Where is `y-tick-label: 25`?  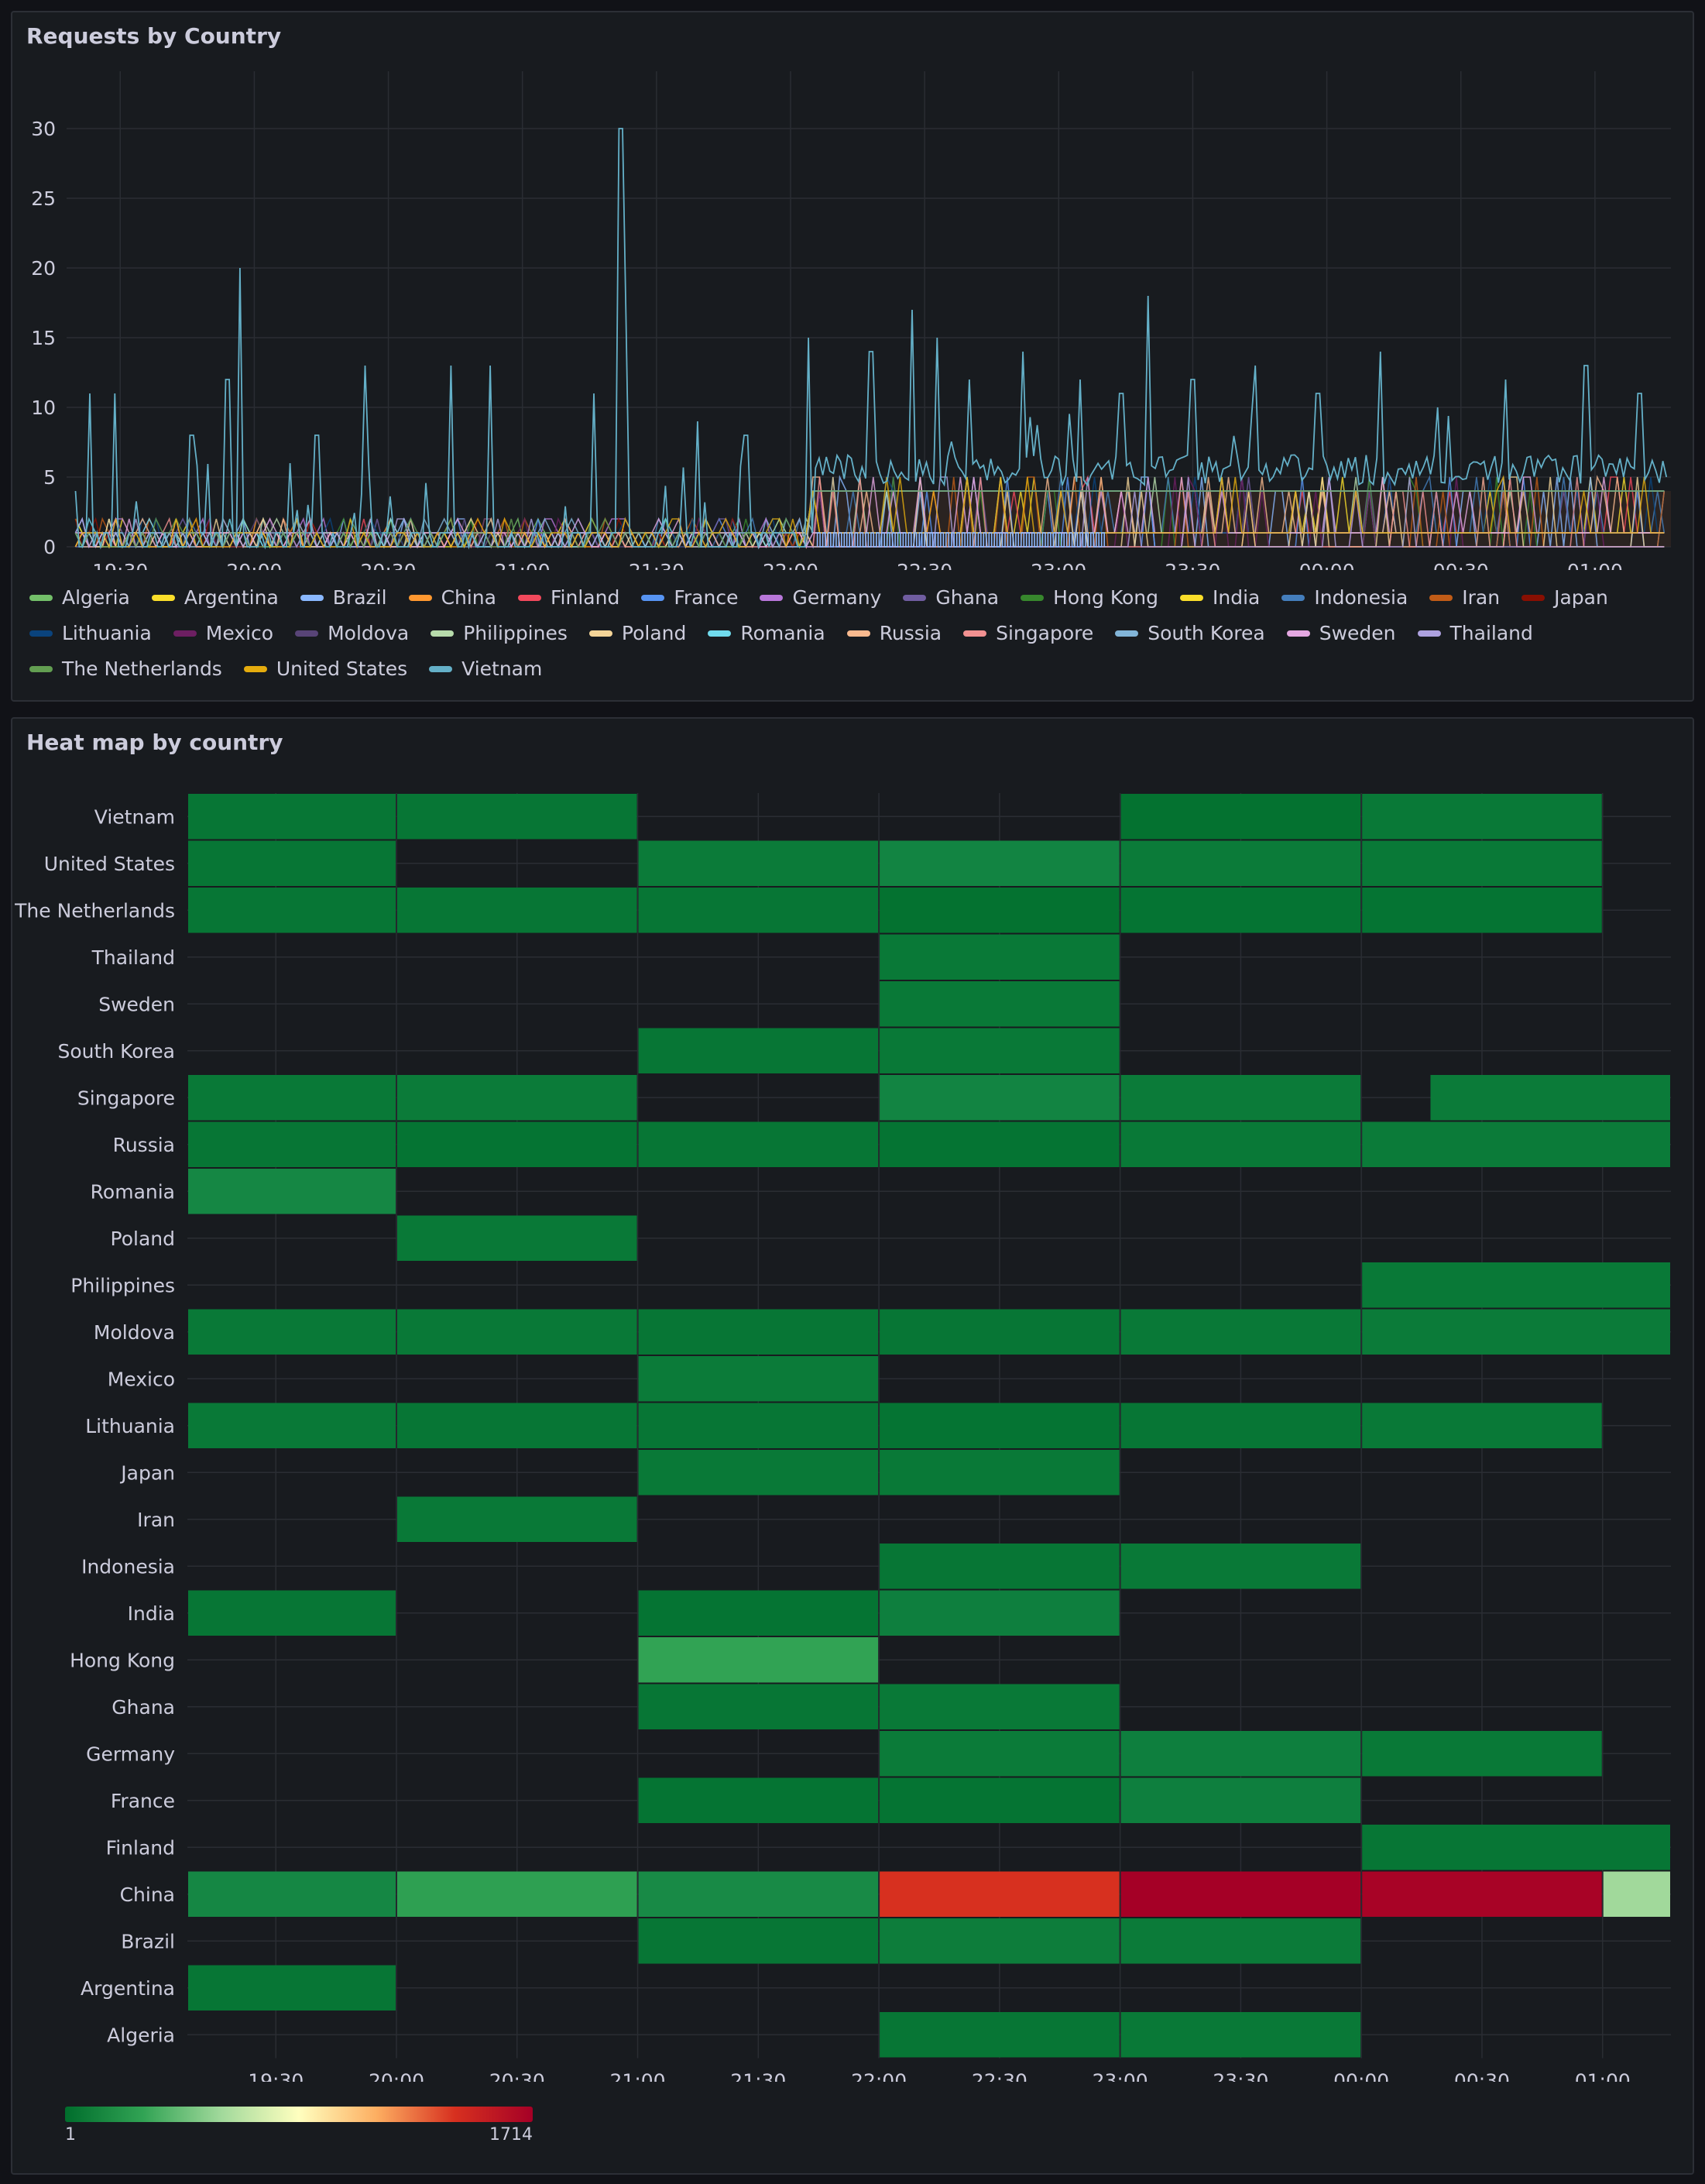
y-tick-label: 25 is located at coordinates (43, 198).